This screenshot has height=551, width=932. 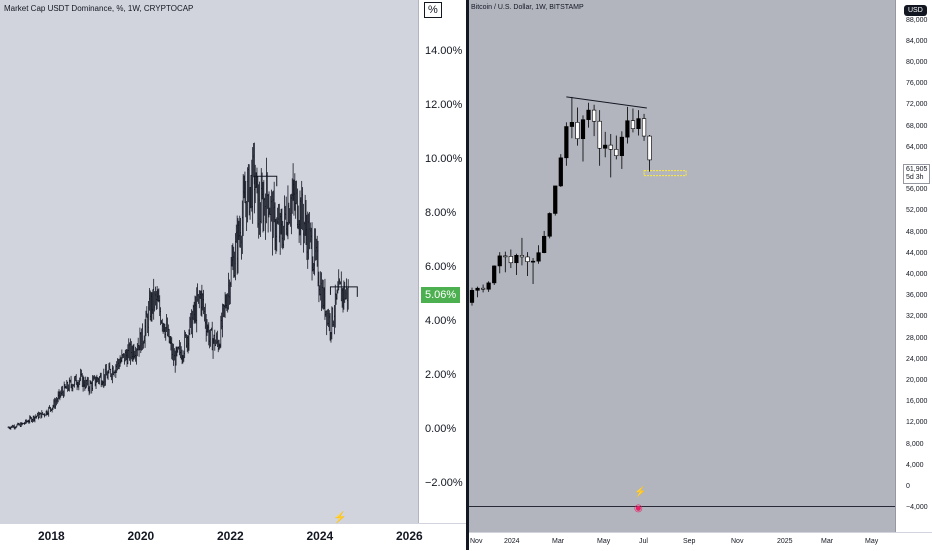 I want to click on y-tick-label: 4,000, so click(x=915, y=465).